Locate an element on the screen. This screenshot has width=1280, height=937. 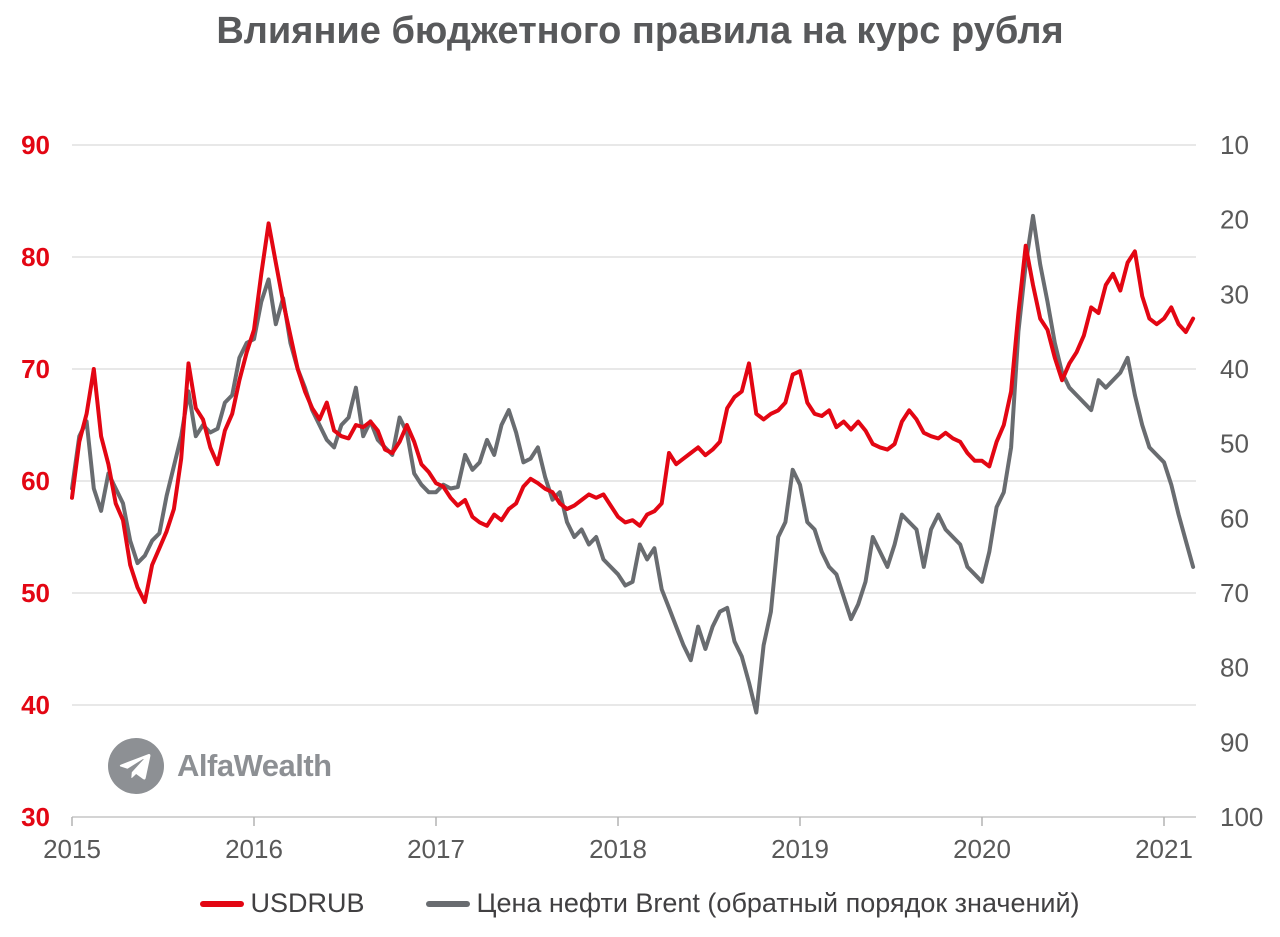
paper-plane-glyph is located at coordinates (135, 767).